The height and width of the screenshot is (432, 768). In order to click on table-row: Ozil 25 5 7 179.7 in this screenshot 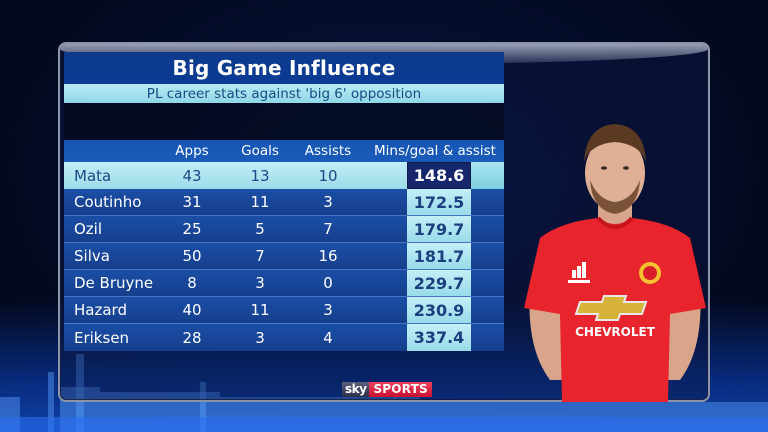, I will do `click(284, 229)`.